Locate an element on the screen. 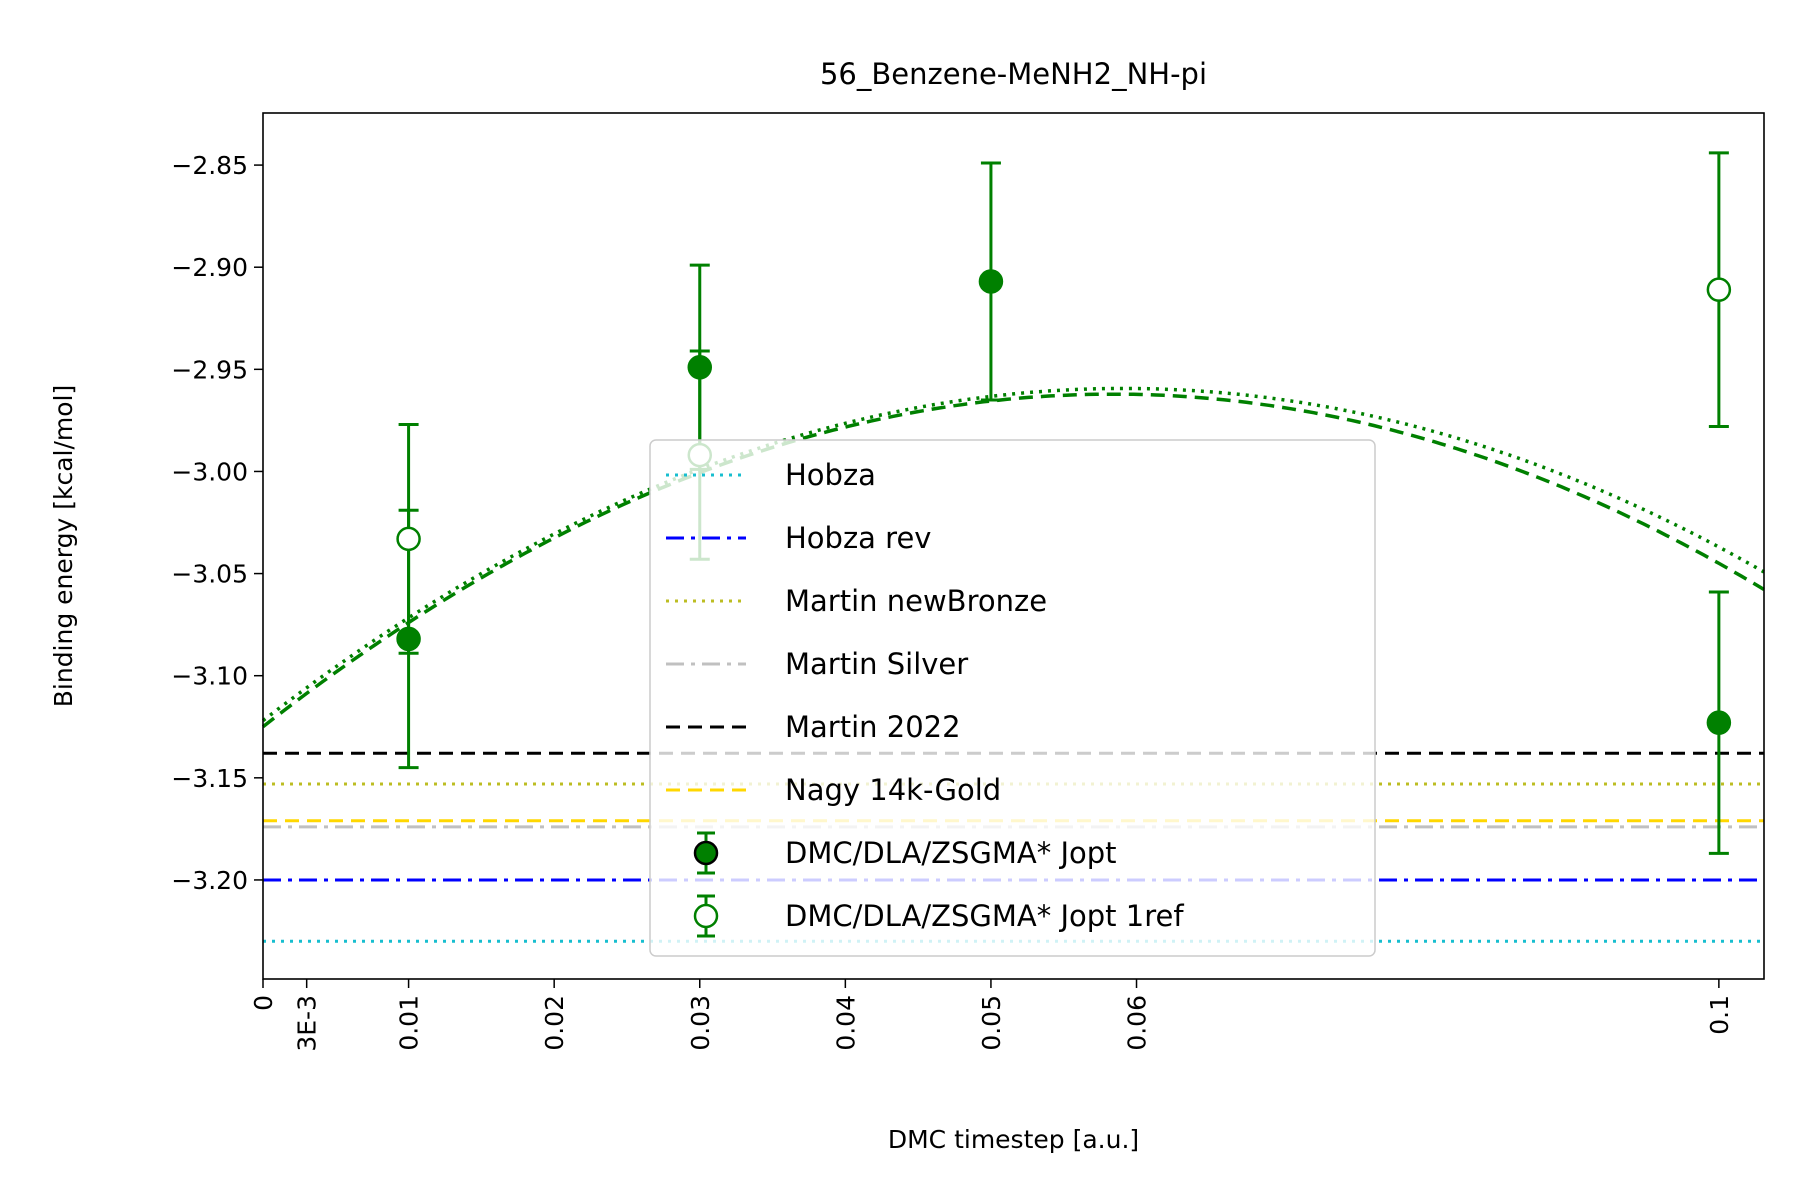 This screenshot has width=1800, height=1200. x-tick-label: 0.1 is located at coordinates (1719, 1015).